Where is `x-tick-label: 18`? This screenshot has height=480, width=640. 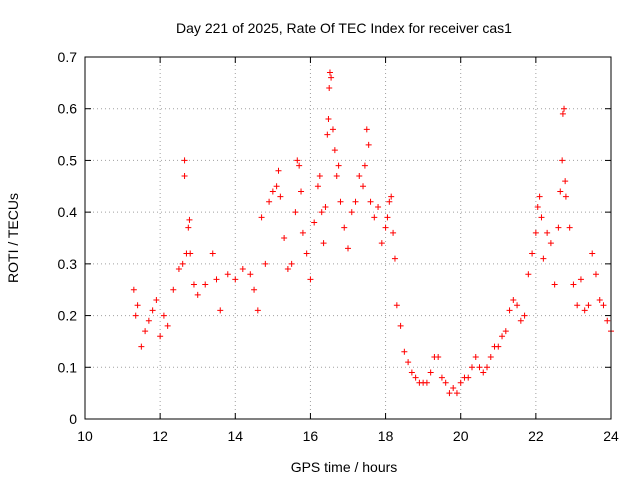
x-tick-label: 18 is located at coordinates (386, 436).